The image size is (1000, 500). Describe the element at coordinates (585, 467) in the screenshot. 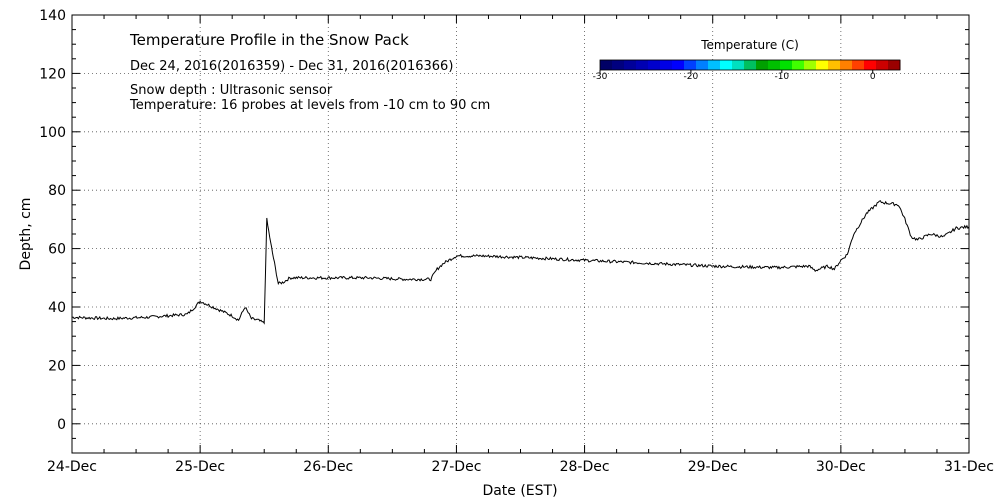

I see `x-tick-label: 28-Dec` at that location.